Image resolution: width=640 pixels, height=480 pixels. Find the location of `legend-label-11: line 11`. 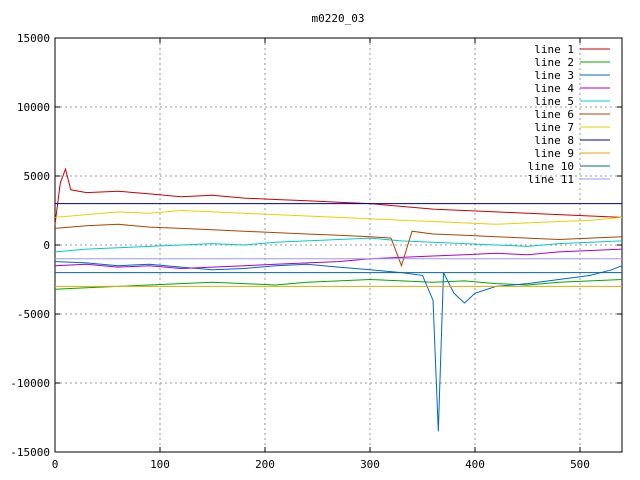

legend-label-11: line 11 is located at coordinates (551, 179).